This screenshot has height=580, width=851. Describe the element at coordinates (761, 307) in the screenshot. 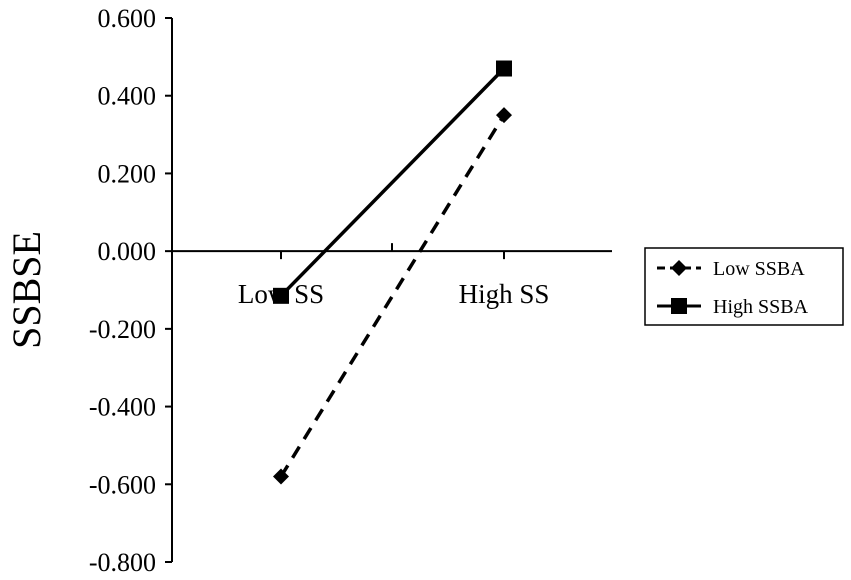

I see `legend-label: High SSBA` at that location.